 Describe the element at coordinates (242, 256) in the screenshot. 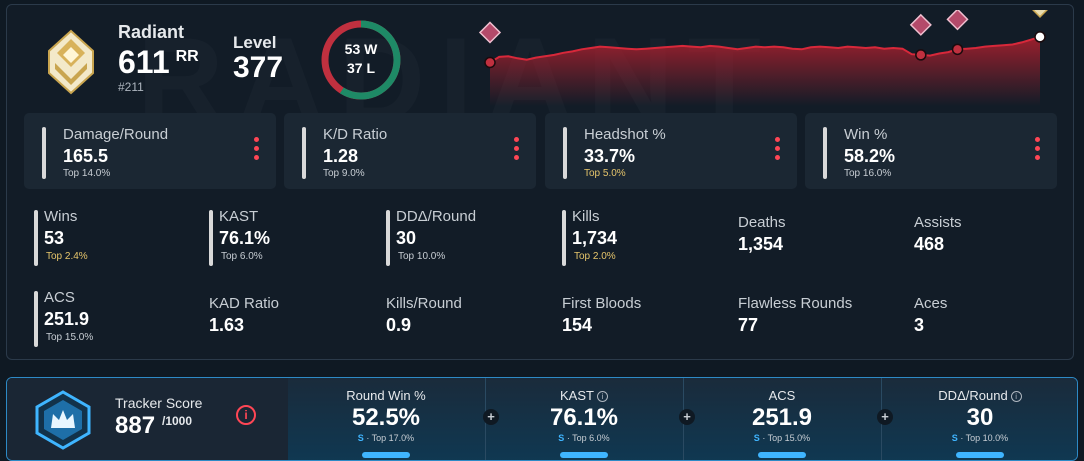

I see `stat-percentile: Top 6.0%` at that location.